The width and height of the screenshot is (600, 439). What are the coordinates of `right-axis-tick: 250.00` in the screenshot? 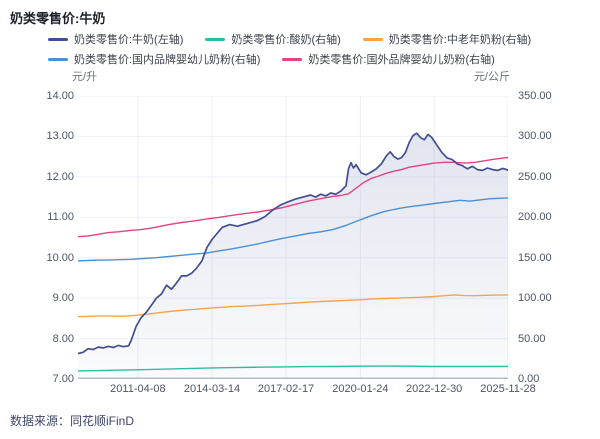 It's located at (535, 176).